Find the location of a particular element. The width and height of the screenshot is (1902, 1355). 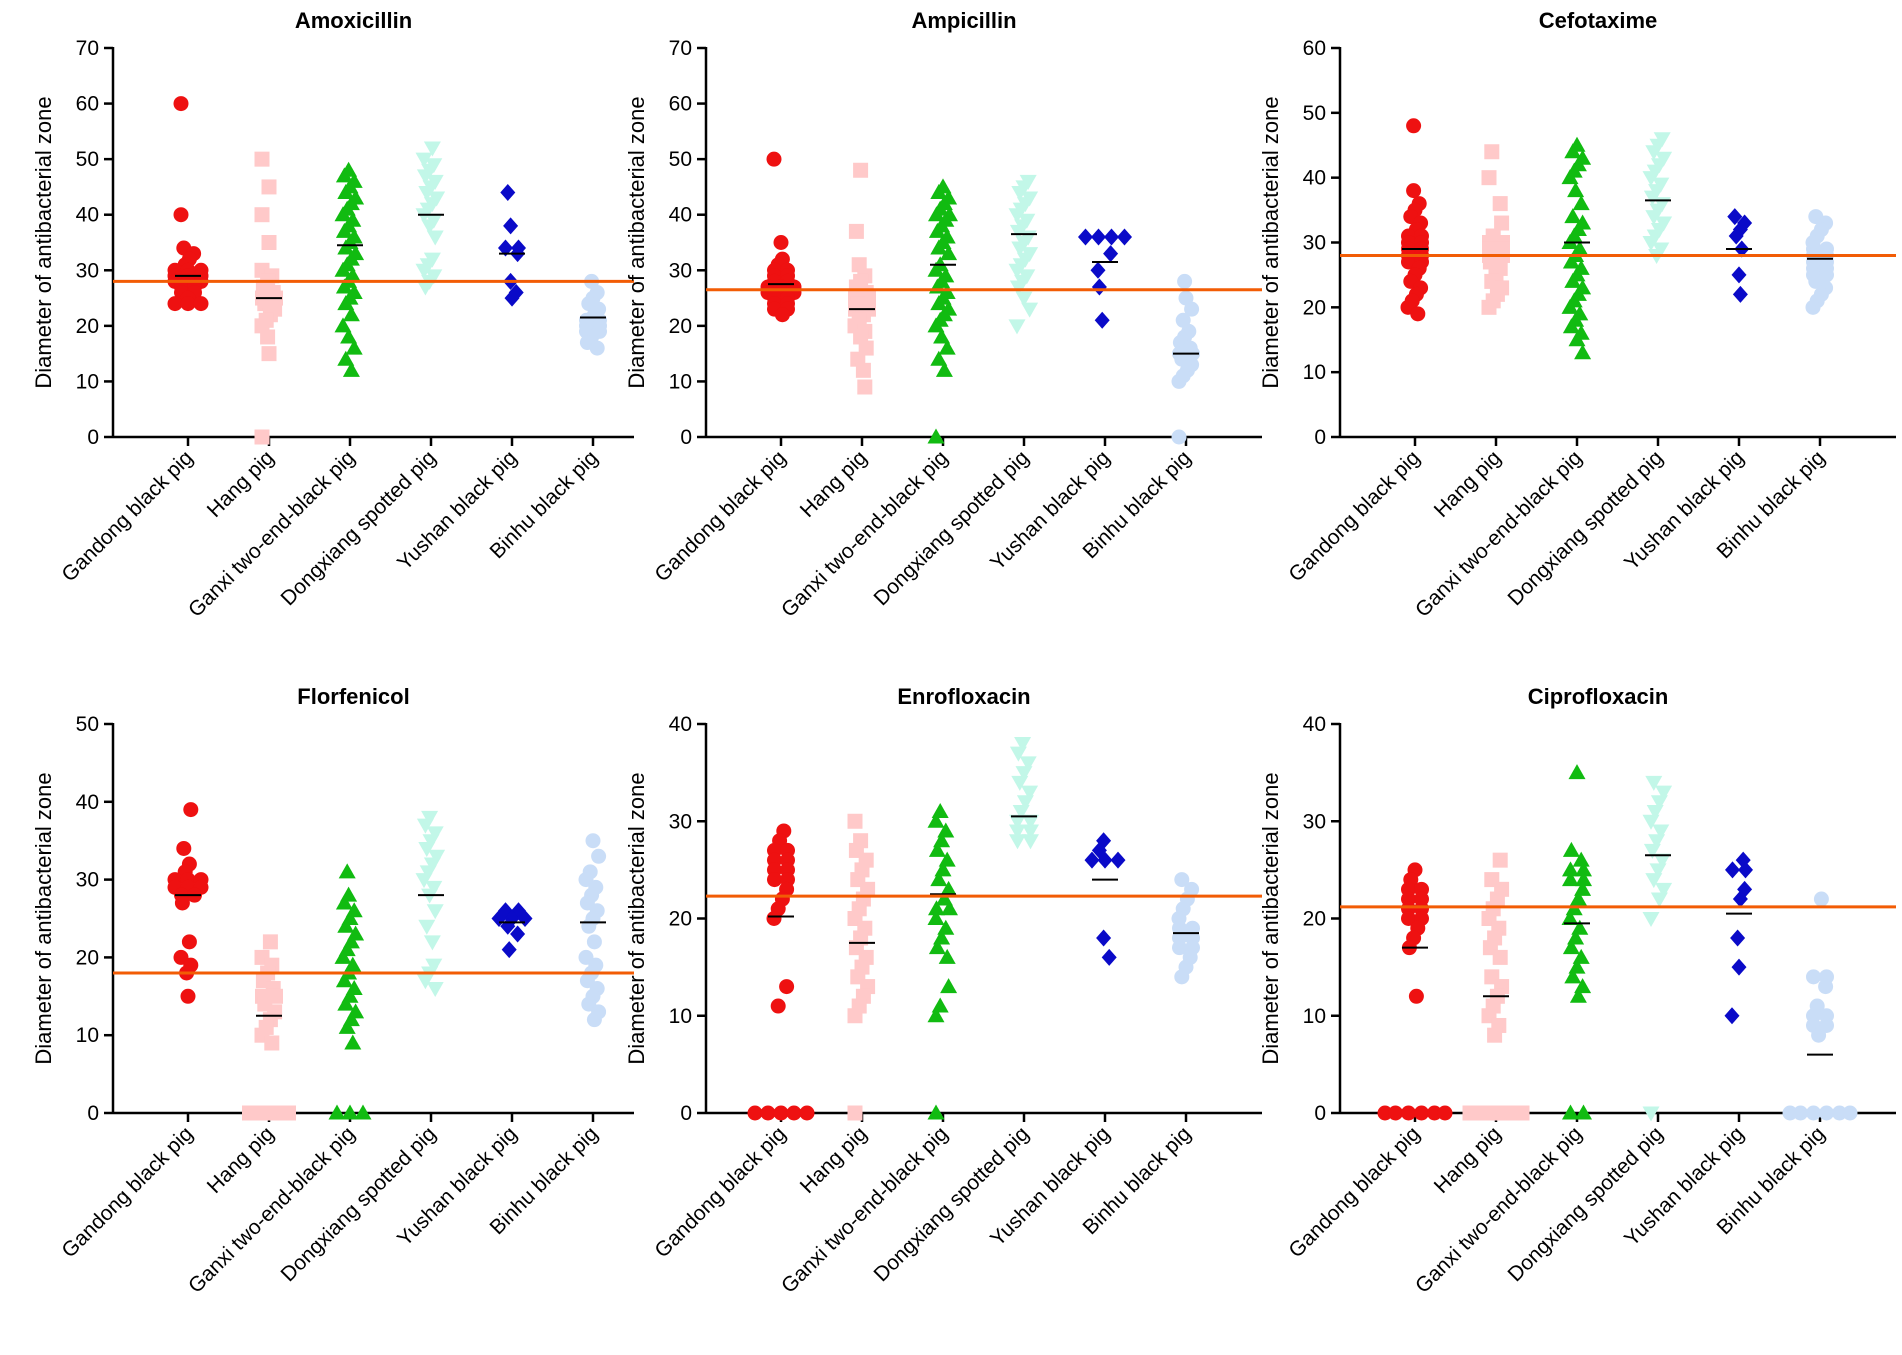

y-tick-label: 10 is located at coordinates (680, 381).